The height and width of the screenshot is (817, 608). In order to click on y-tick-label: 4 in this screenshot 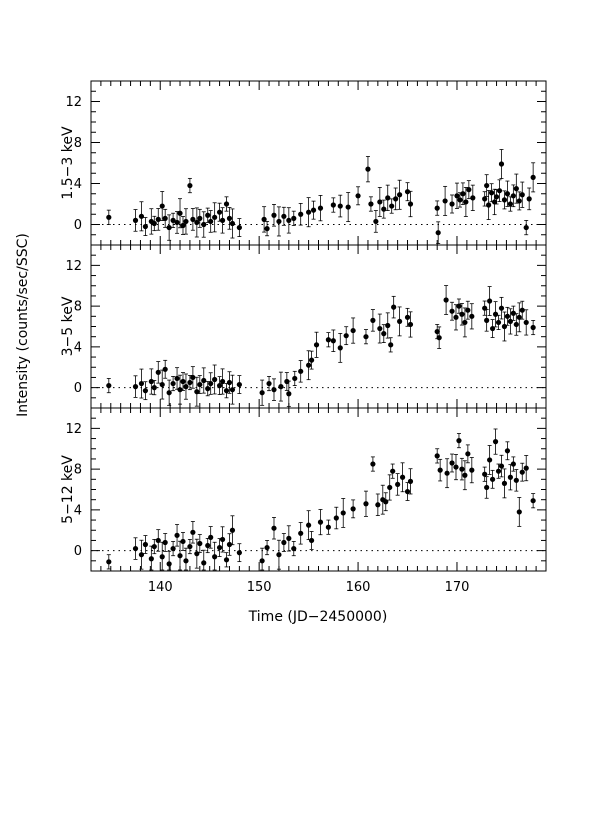, I will do `click(78, 510)`.